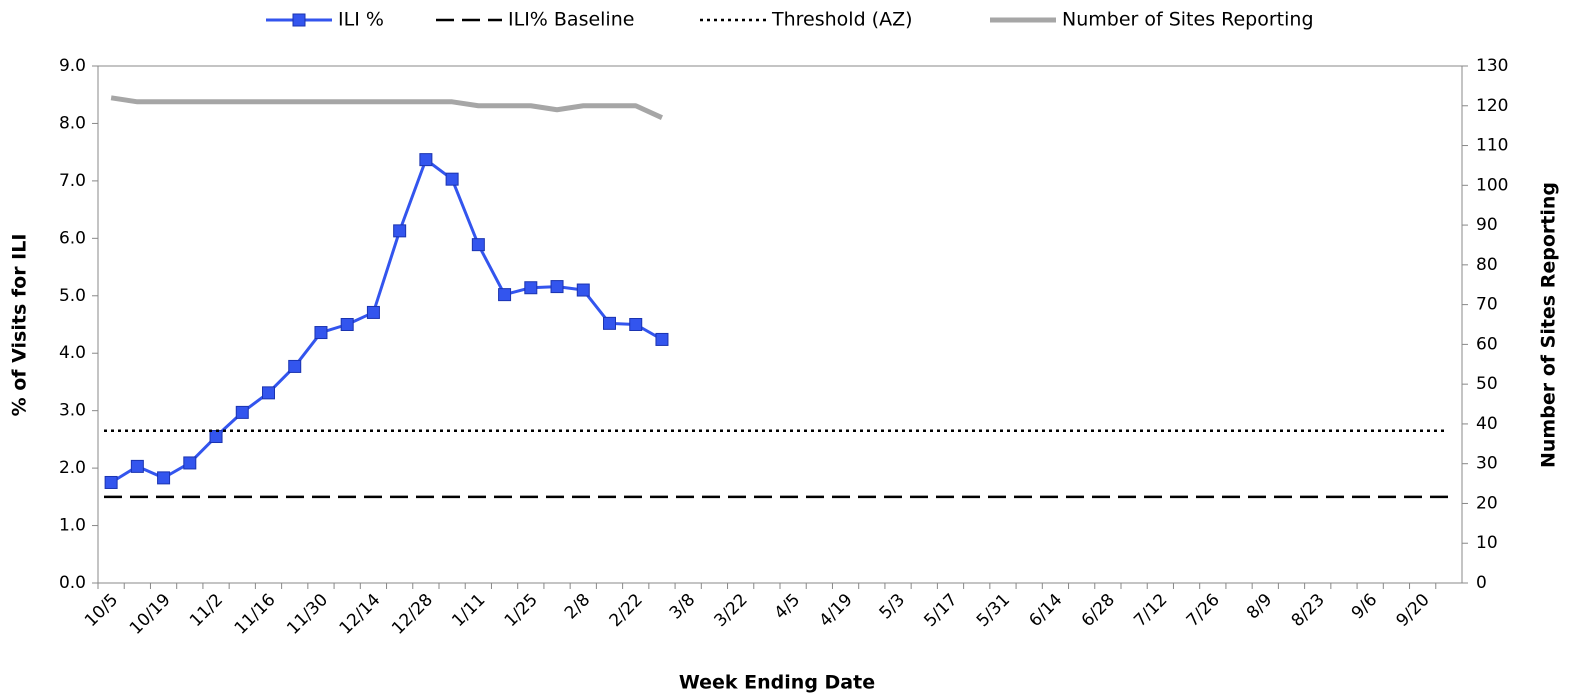  Describe the element at coordinates (20, 325) in the screenshot. I see `y-axis-title: % of Visits for ILI` at that location.